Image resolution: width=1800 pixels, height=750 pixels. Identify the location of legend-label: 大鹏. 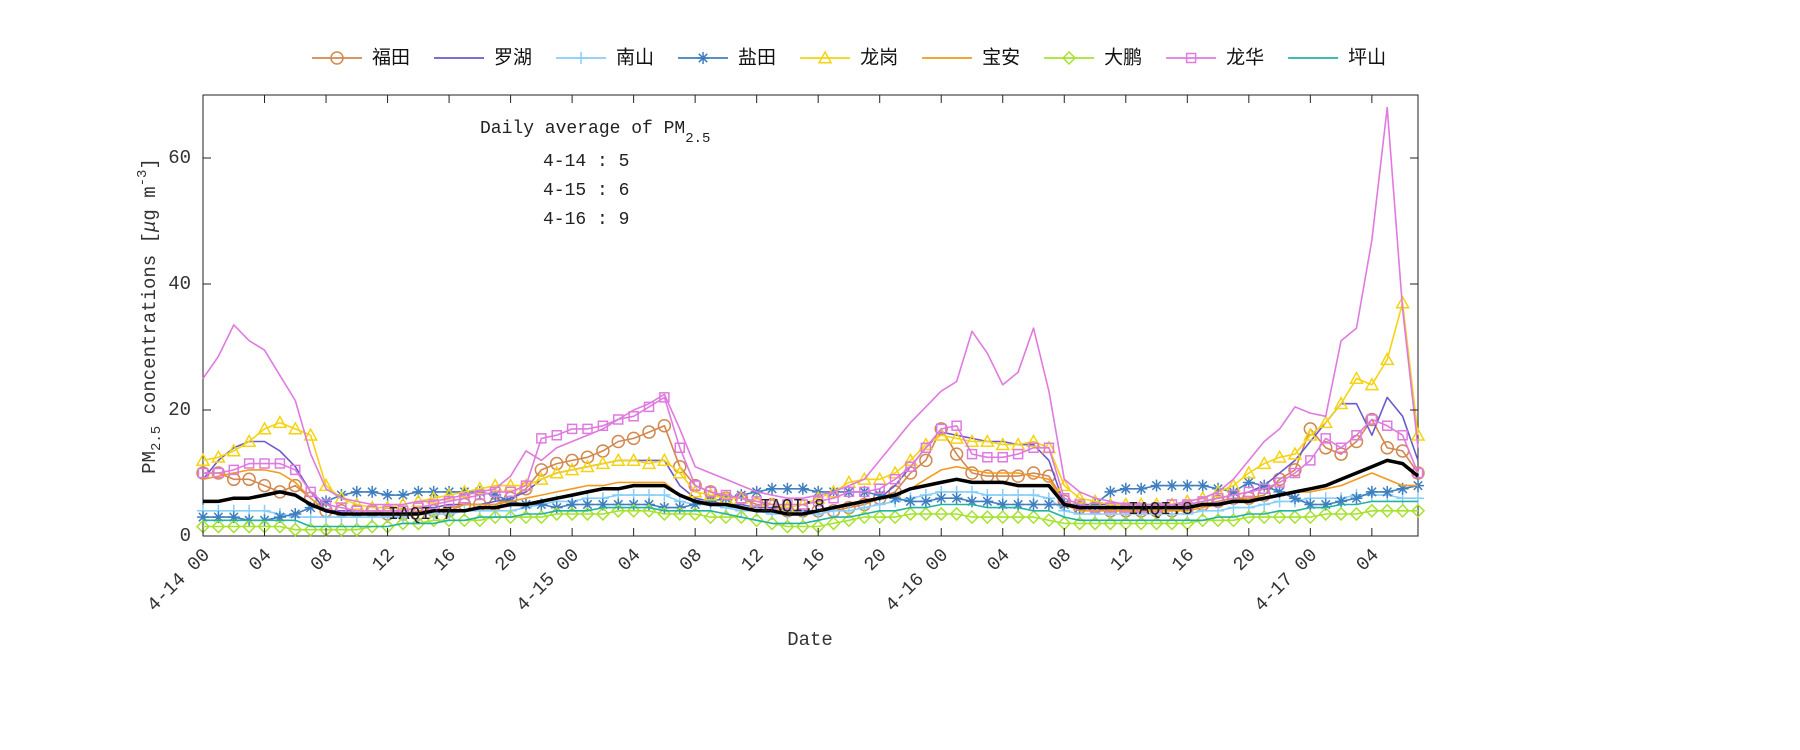
(1123, 58).